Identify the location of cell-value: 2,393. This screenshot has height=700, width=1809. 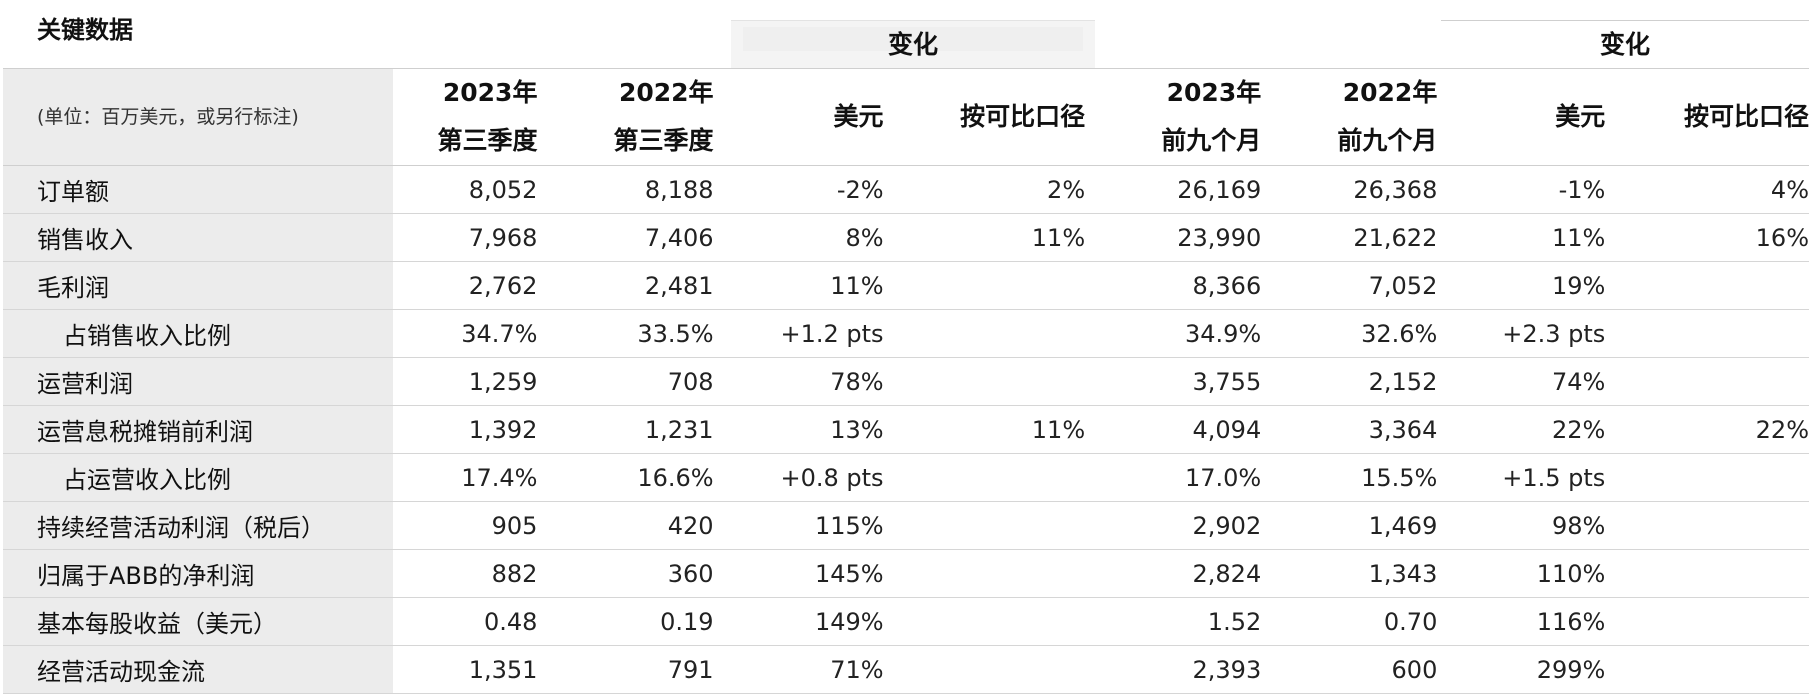
(1173, 669).